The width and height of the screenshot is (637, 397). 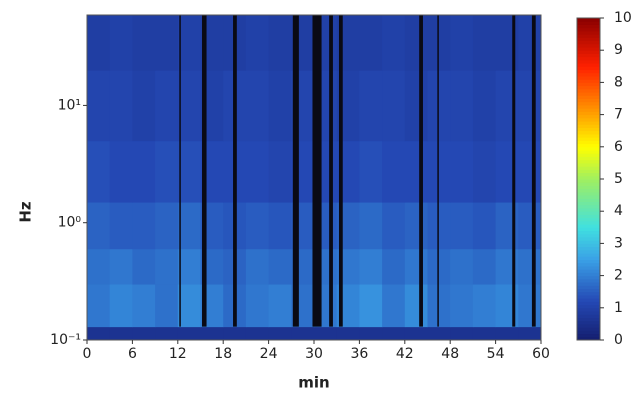 What do you see at coordinates (223, 354) in the screenshot?
I see `x-tick-label: 18` at bounding box center [223, 354].